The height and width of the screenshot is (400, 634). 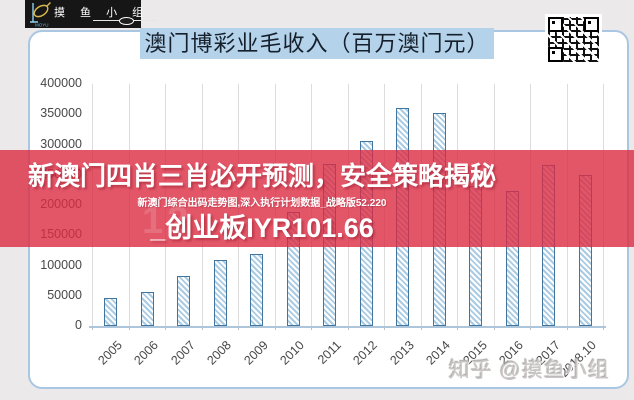 What do you see at coordinates (61, 143) in the screenshot?
I see `y-axis-label: 300000` at bounding box center [61, 143].